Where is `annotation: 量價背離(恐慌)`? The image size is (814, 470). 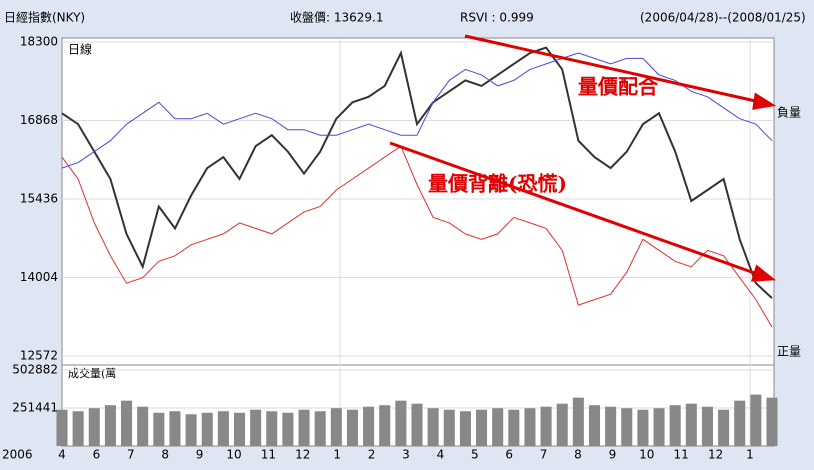
annotation: 量價背離(恐慌) is located at coordinates (497, 184).